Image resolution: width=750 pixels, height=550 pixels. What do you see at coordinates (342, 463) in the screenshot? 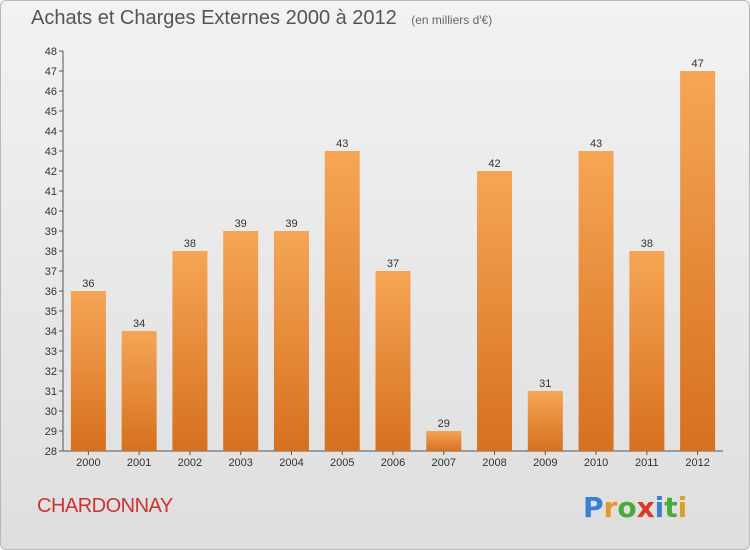
I see `x-tick-label-2005: 2005` at bounding box center [342, 463].